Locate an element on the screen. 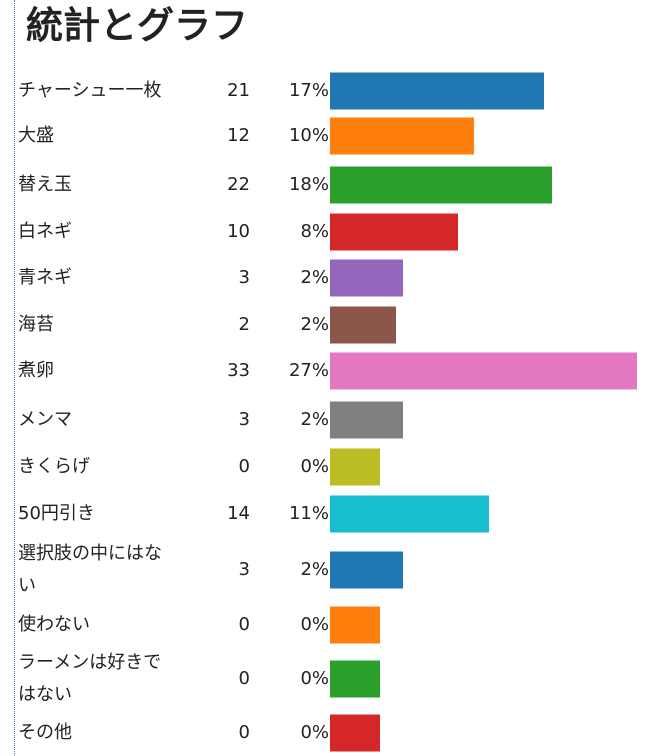 This screenshot has width=660, height=756. percent-label: 8% is located at coordinates (314, 231).